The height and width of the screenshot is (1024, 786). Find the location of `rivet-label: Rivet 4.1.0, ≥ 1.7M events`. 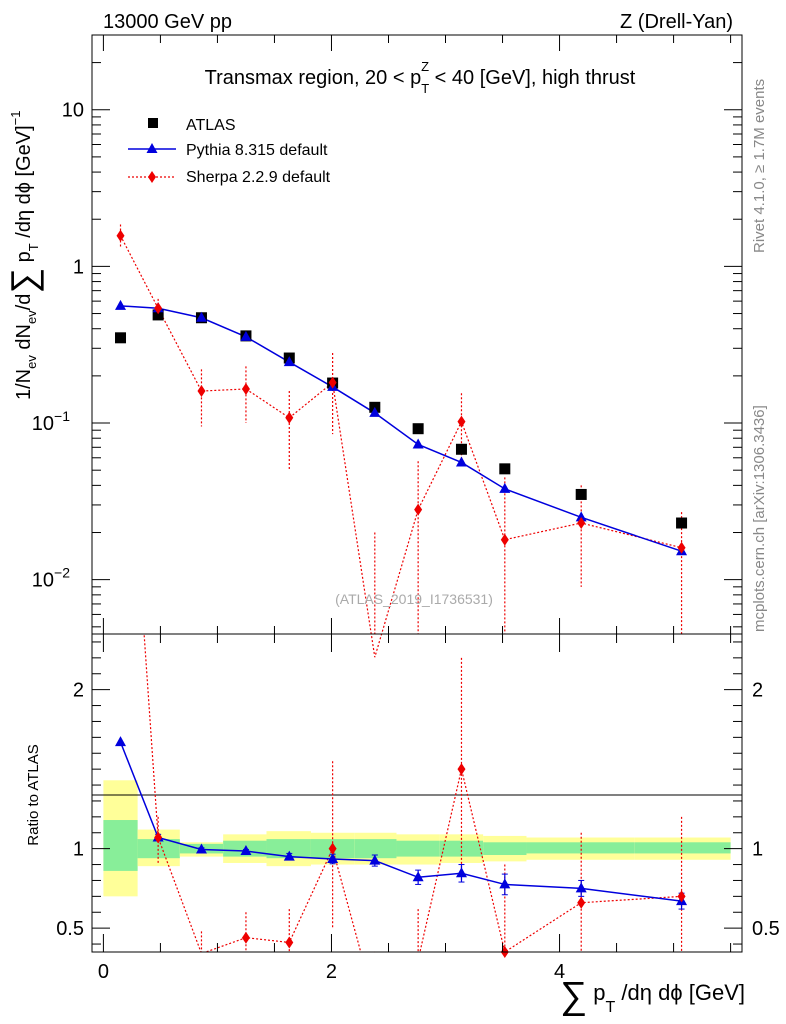

rivet-label: Rivet 4.1.0, ≥ 1.7M events is located at coordinates (759, 166).